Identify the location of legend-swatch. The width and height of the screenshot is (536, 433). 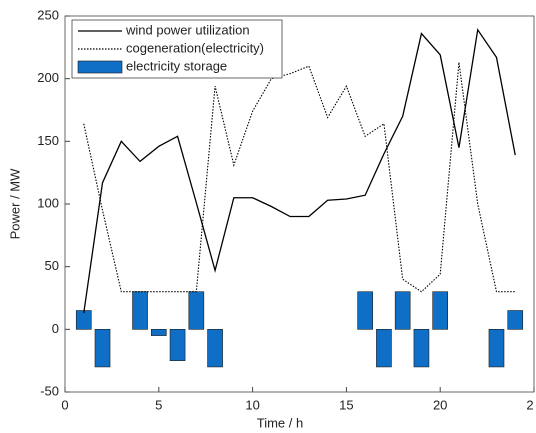
(100, 67).